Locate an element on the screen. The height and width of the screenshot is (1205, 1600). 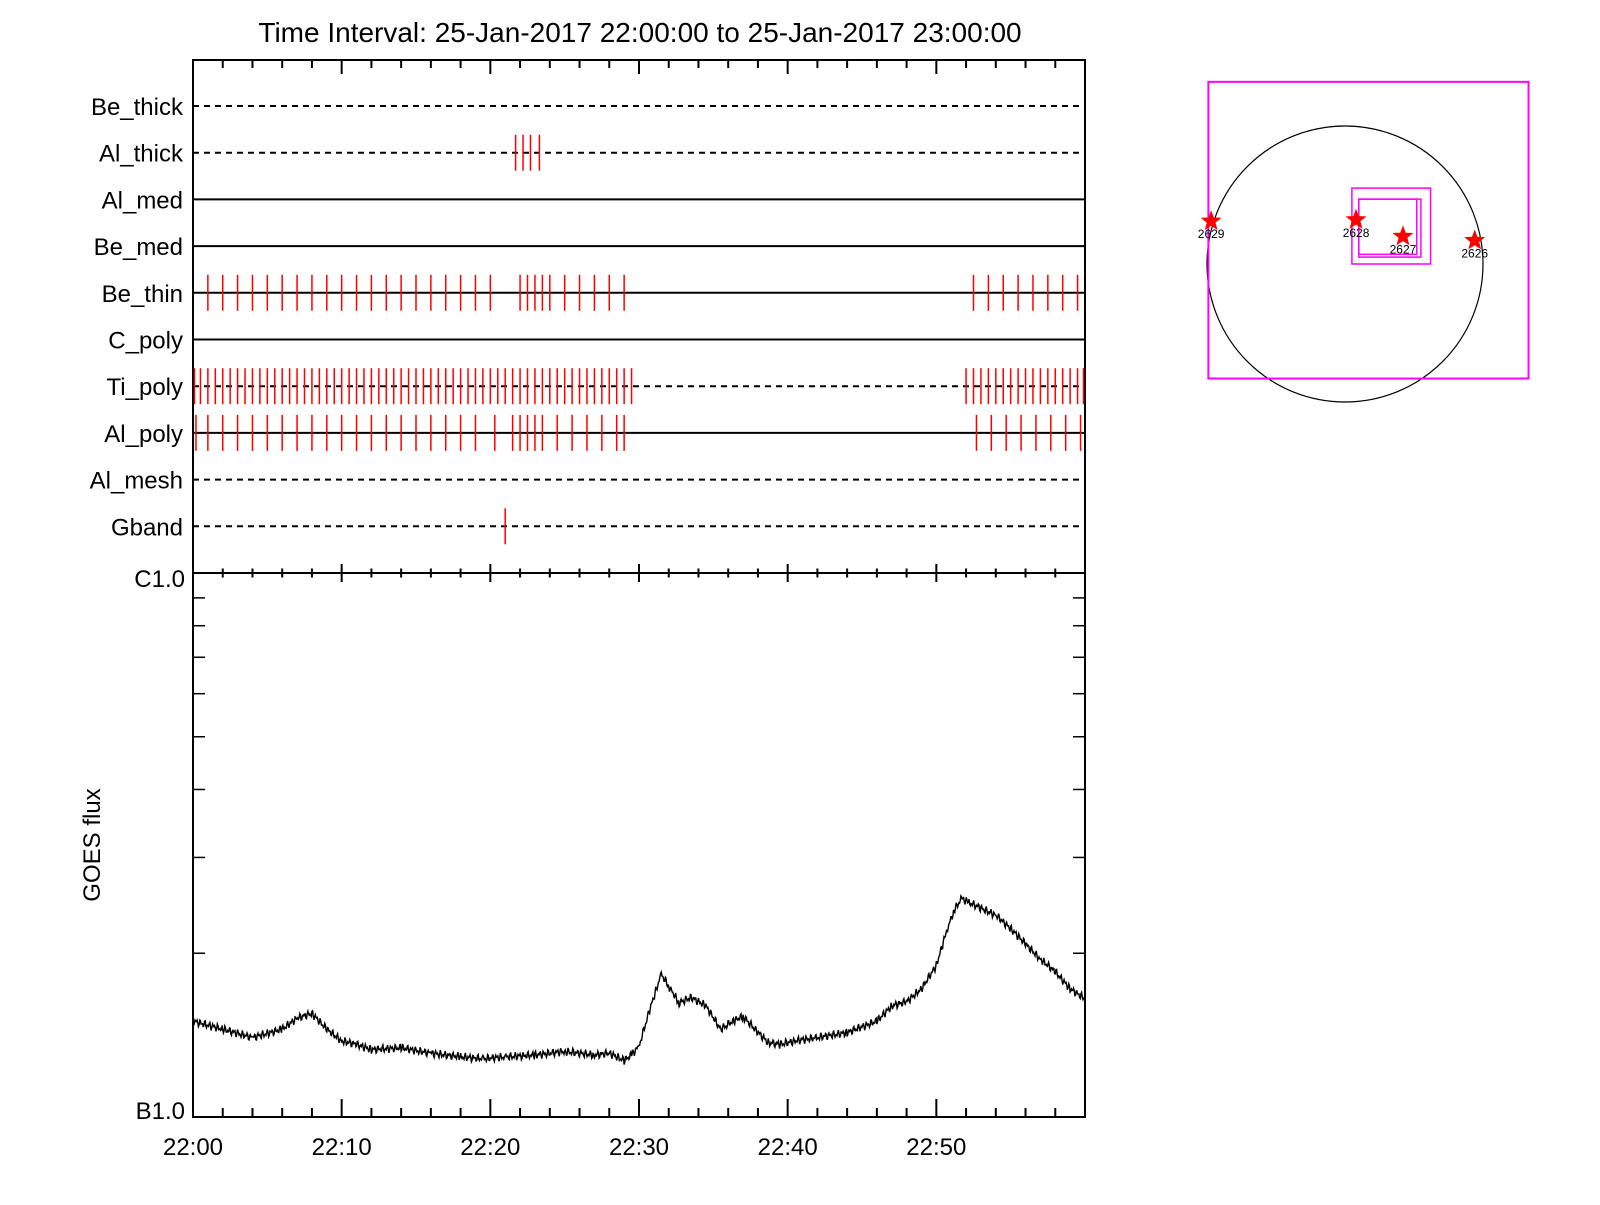
active-region-2627: 2627 is located at coordinates (1403, 240).